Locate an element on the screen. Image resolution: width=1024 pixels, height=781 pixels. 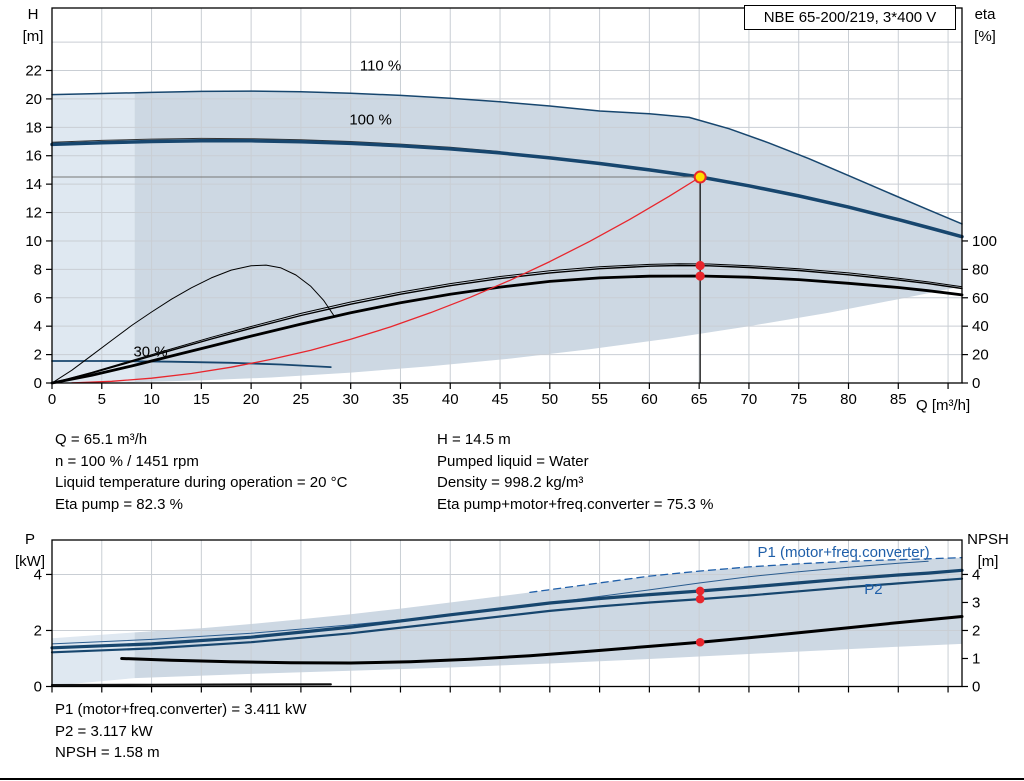
readout-p2: P2 = 3.117 kW is located at coordinates (104, 731).